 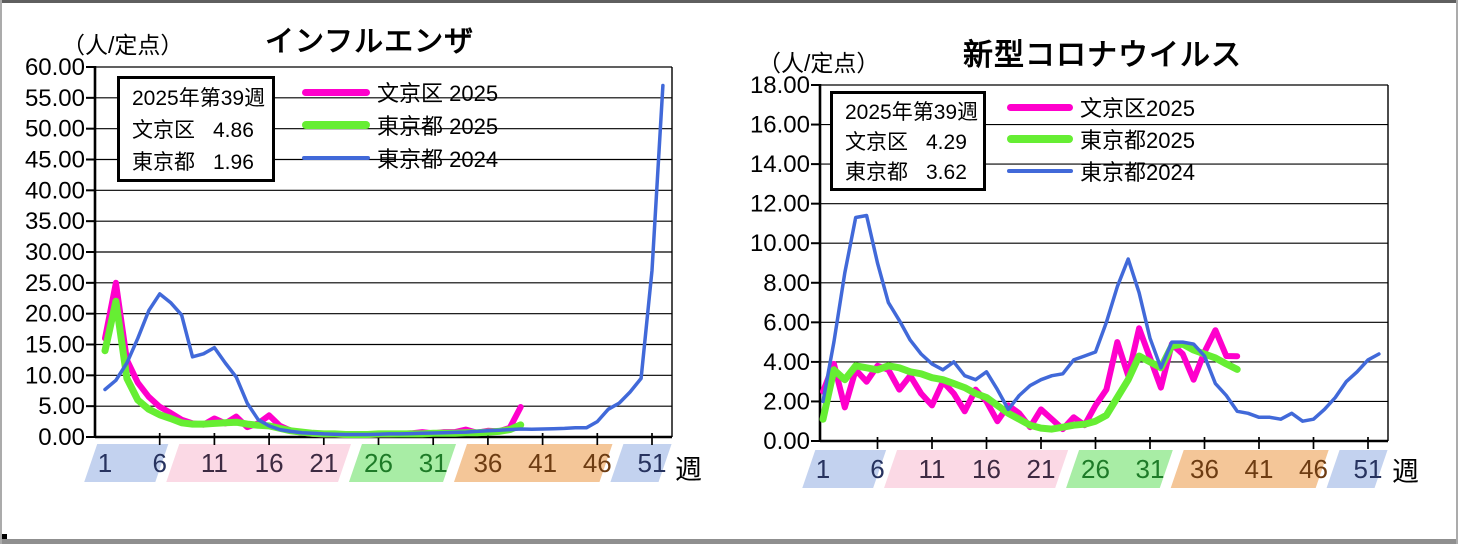 I want to click on region-value: 4.86, so click(x=233, y=130).